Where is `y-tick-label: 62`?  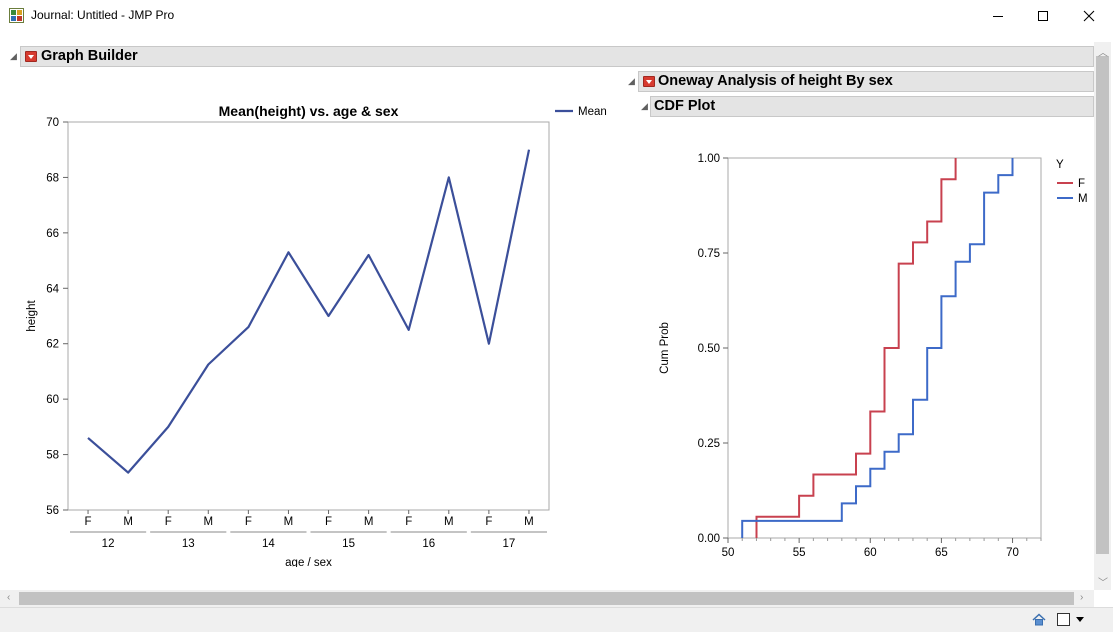
y-tick-label: 62 is located at coordinates (52, 345).